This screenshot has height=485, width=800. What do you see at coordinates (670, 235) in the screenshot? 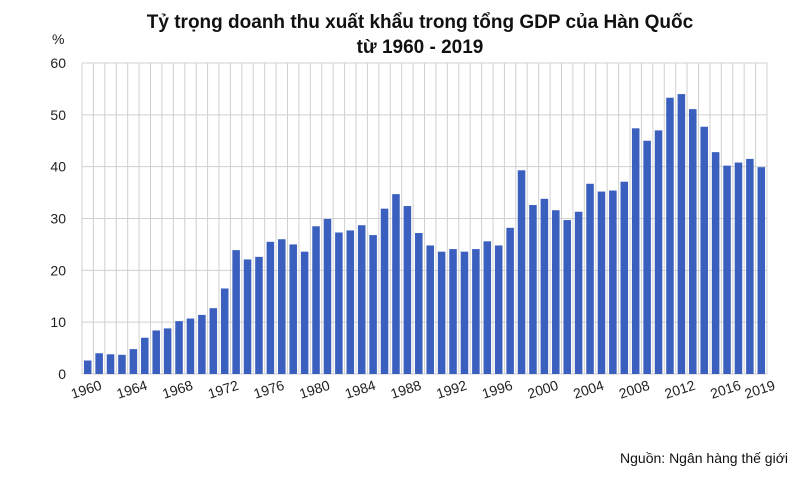
I see `bar-2011` at bounding box center [670, 235].